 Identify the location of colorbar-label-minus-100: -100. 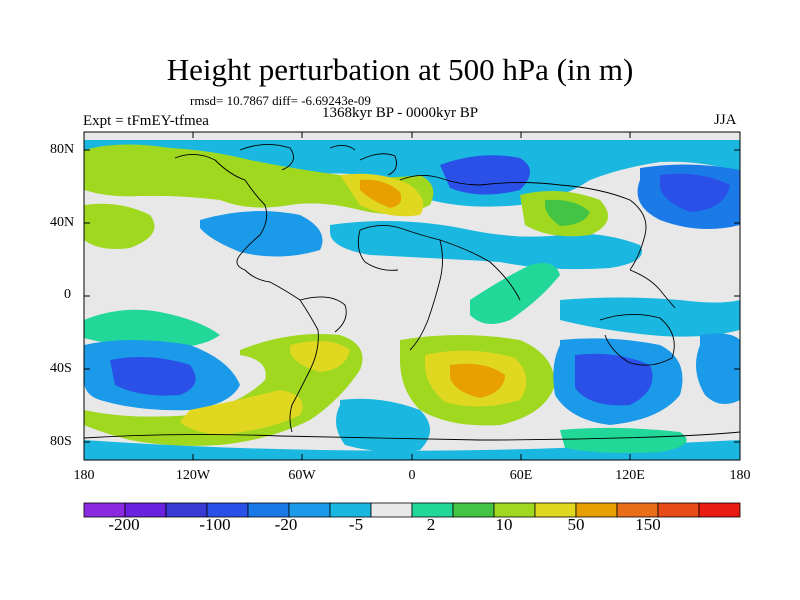
(215, 524).